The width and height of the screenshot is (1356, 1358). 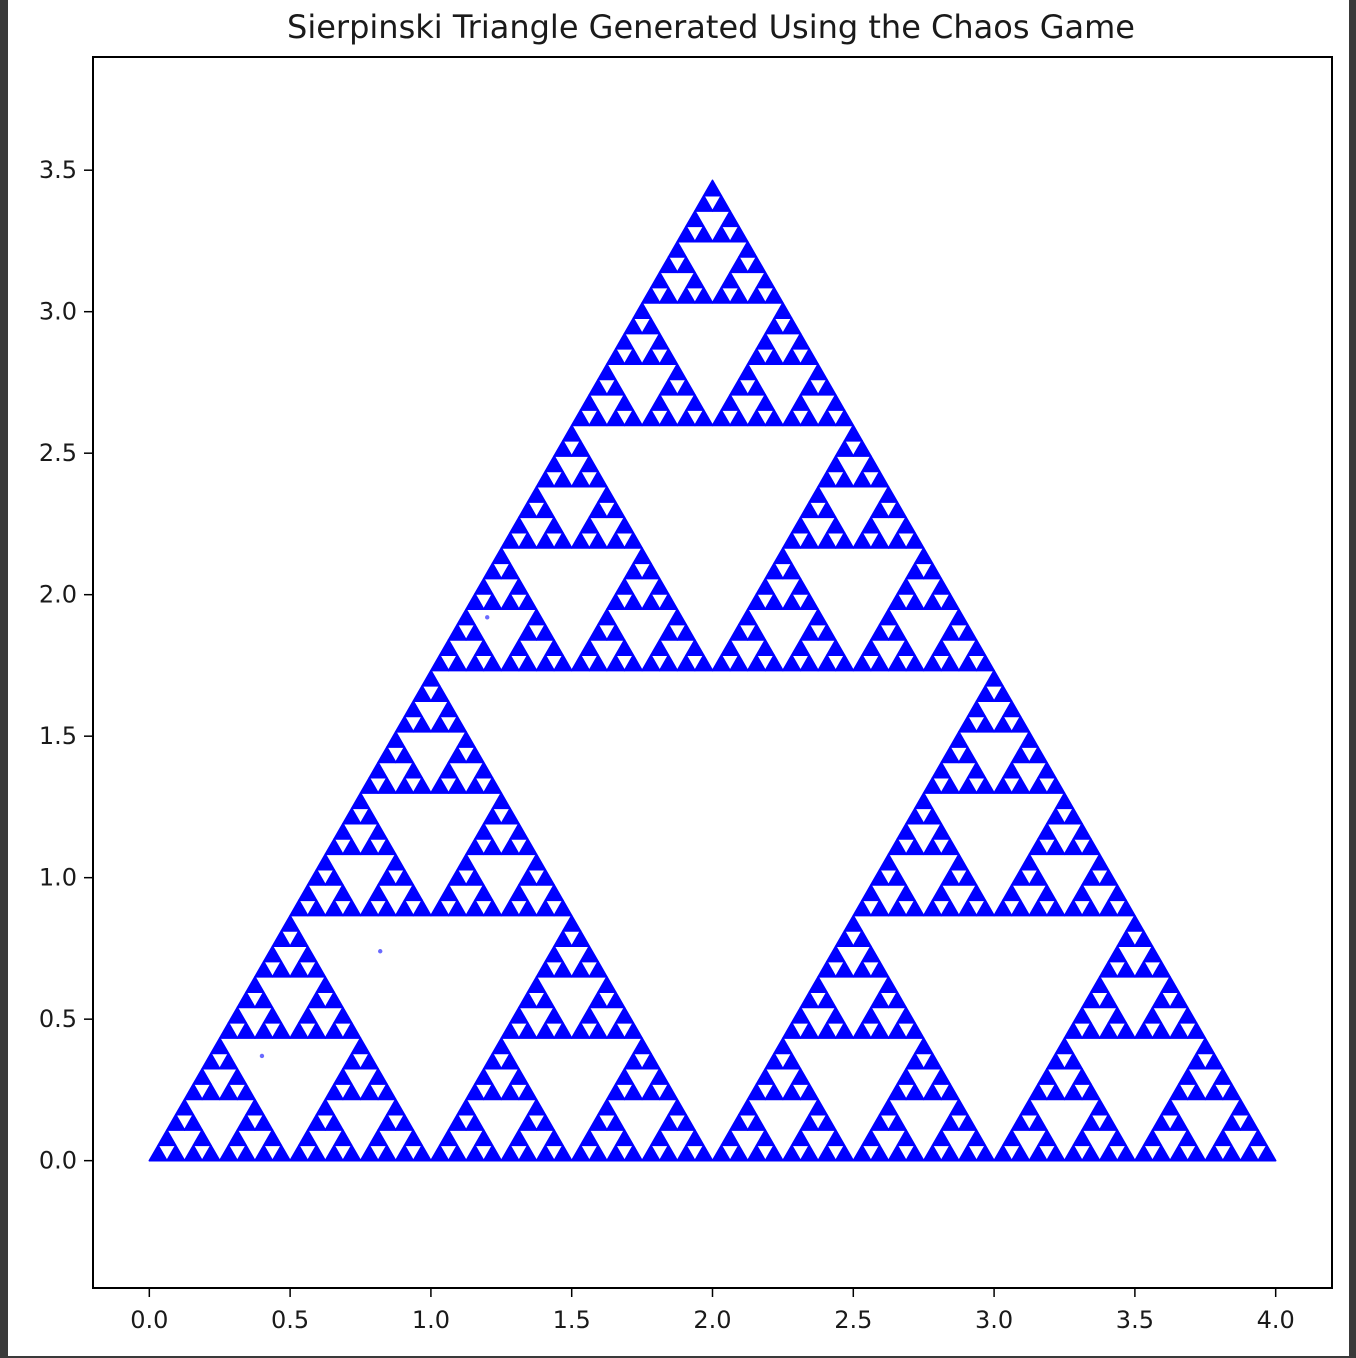 I want to click on x-tick-label-7: 3.5, so click(x=1135, y=1320).